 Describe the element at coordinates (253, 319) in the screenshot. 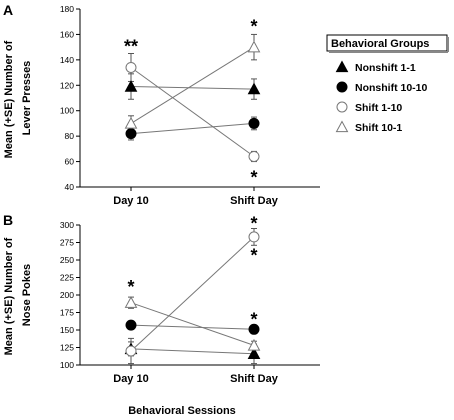

I see `panel-b-significance-3: *` at that location.